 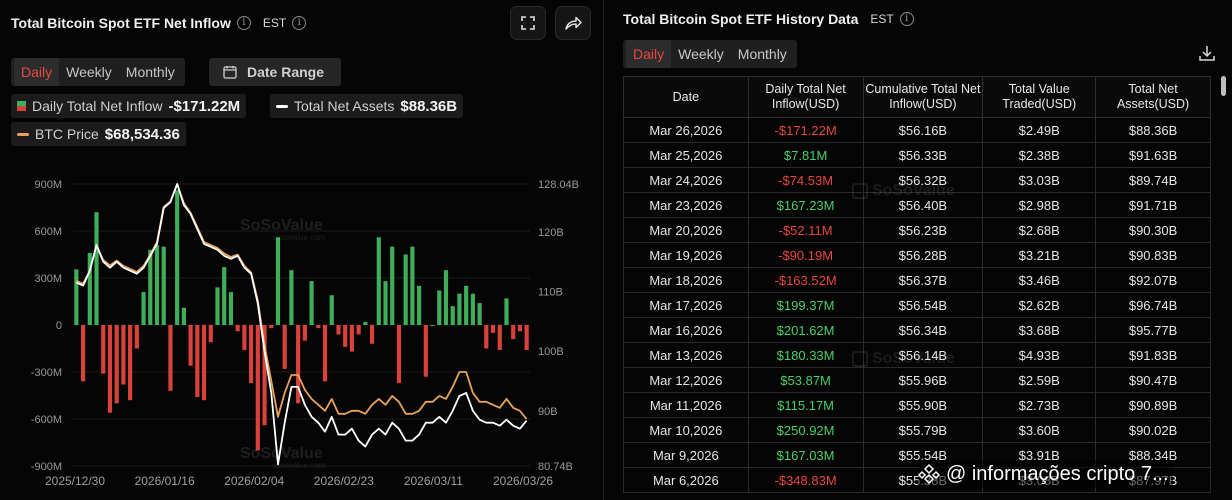 What do you see at coordinates (701, 54) in the screenshot?
I see `history-tab-weekly: Weekly` at bounding box center [701, 54].